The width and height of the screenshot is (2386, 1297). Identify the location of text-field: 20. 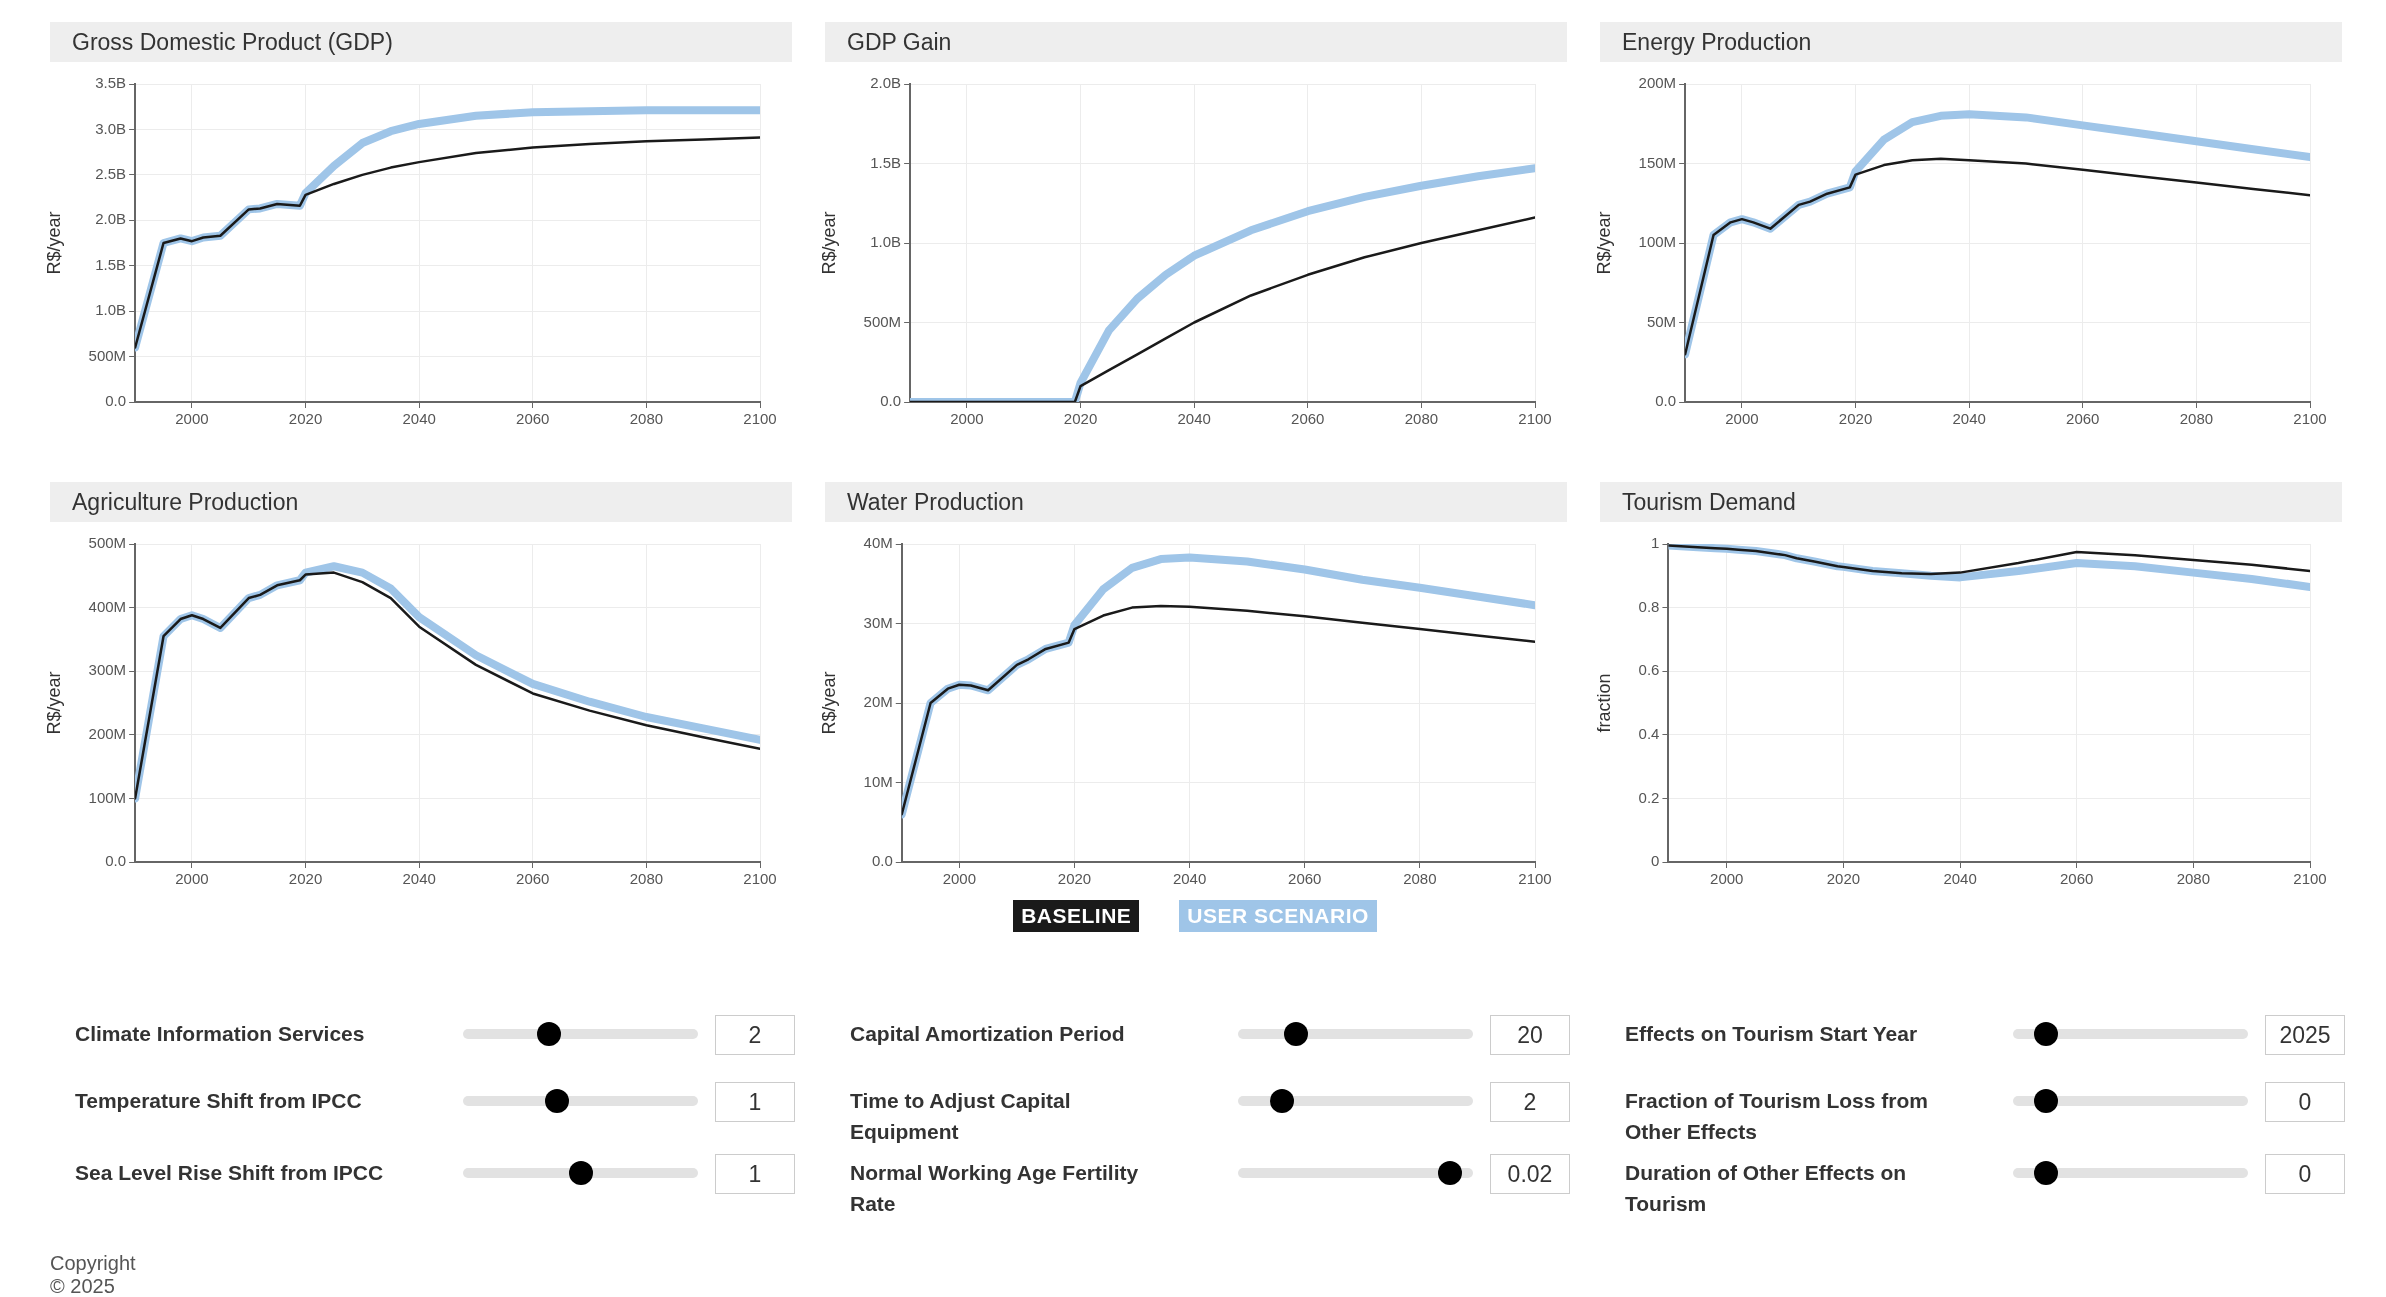
(1530, 1035).